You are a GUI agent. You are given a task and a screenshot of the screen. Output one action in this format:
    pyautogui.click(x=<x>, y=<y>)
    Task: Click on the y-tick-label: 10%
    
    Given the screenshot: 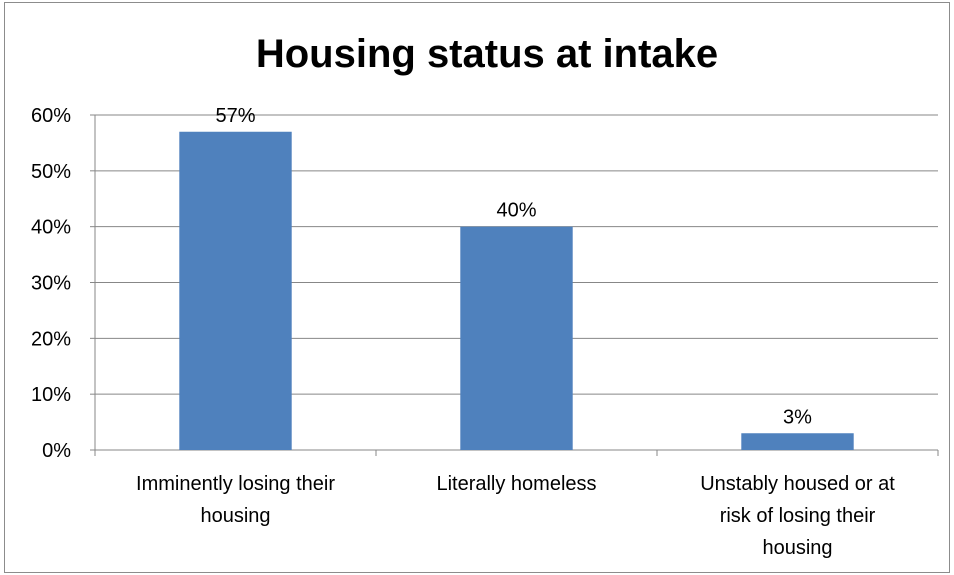 What is the action you would take?
    pyautogui.click(x=51, y=395)
    